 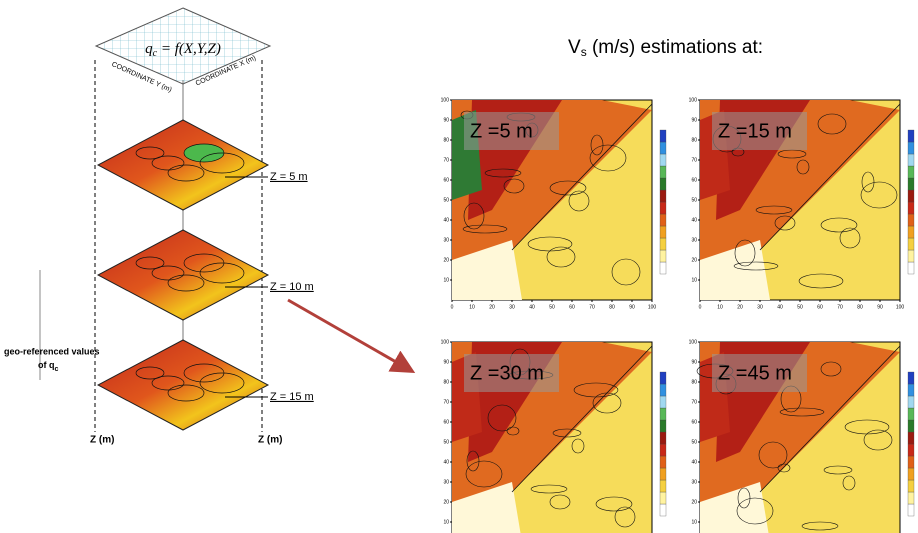 I want to click on x-tick-label: 30, so click(x=512, y=307).